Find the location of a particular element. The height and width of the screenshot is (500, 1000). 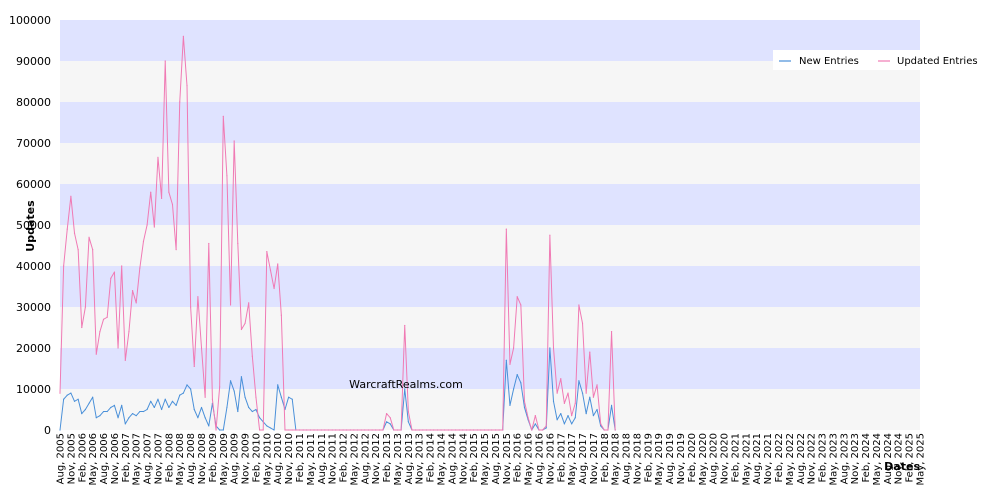

y-tick-label: 20000 is located at coordinates (33, 348).